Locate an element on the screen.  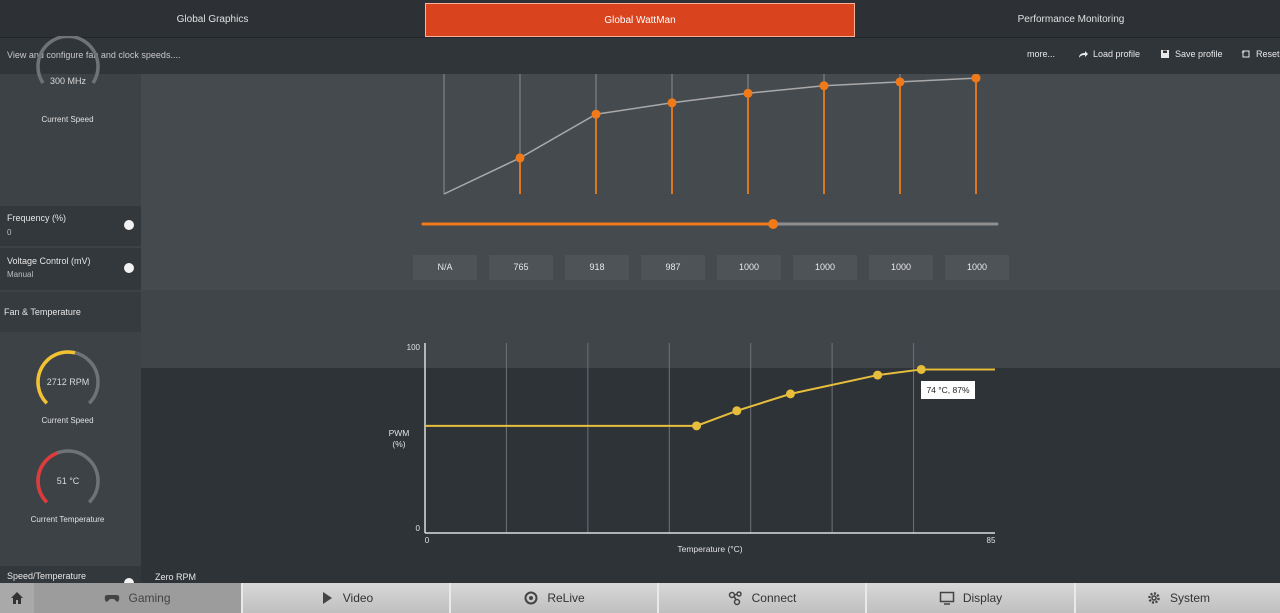
fan-gauge-label: Current Speed is located at coordinates (67, 420).